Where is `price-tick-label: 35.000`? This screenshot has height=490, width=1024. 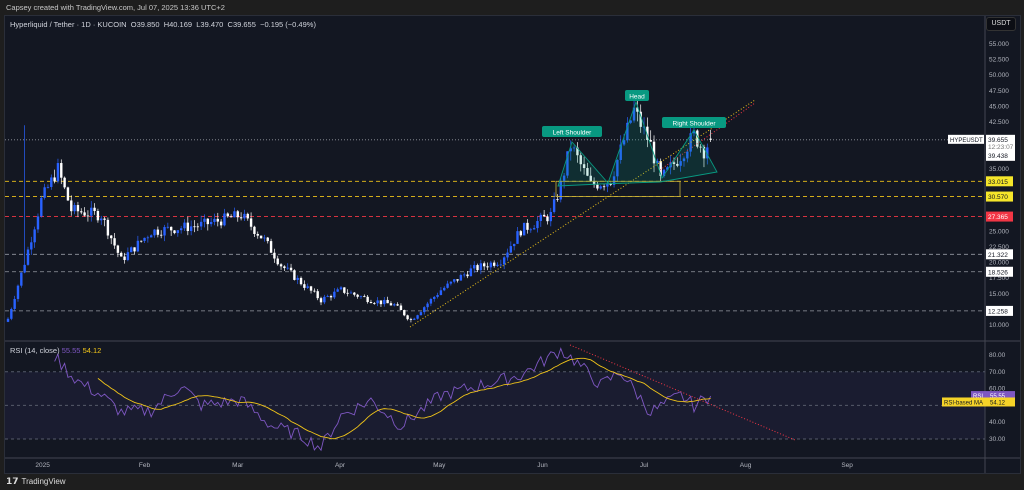
price-tick-label: 35.000 is located at coordinates (999, 169).